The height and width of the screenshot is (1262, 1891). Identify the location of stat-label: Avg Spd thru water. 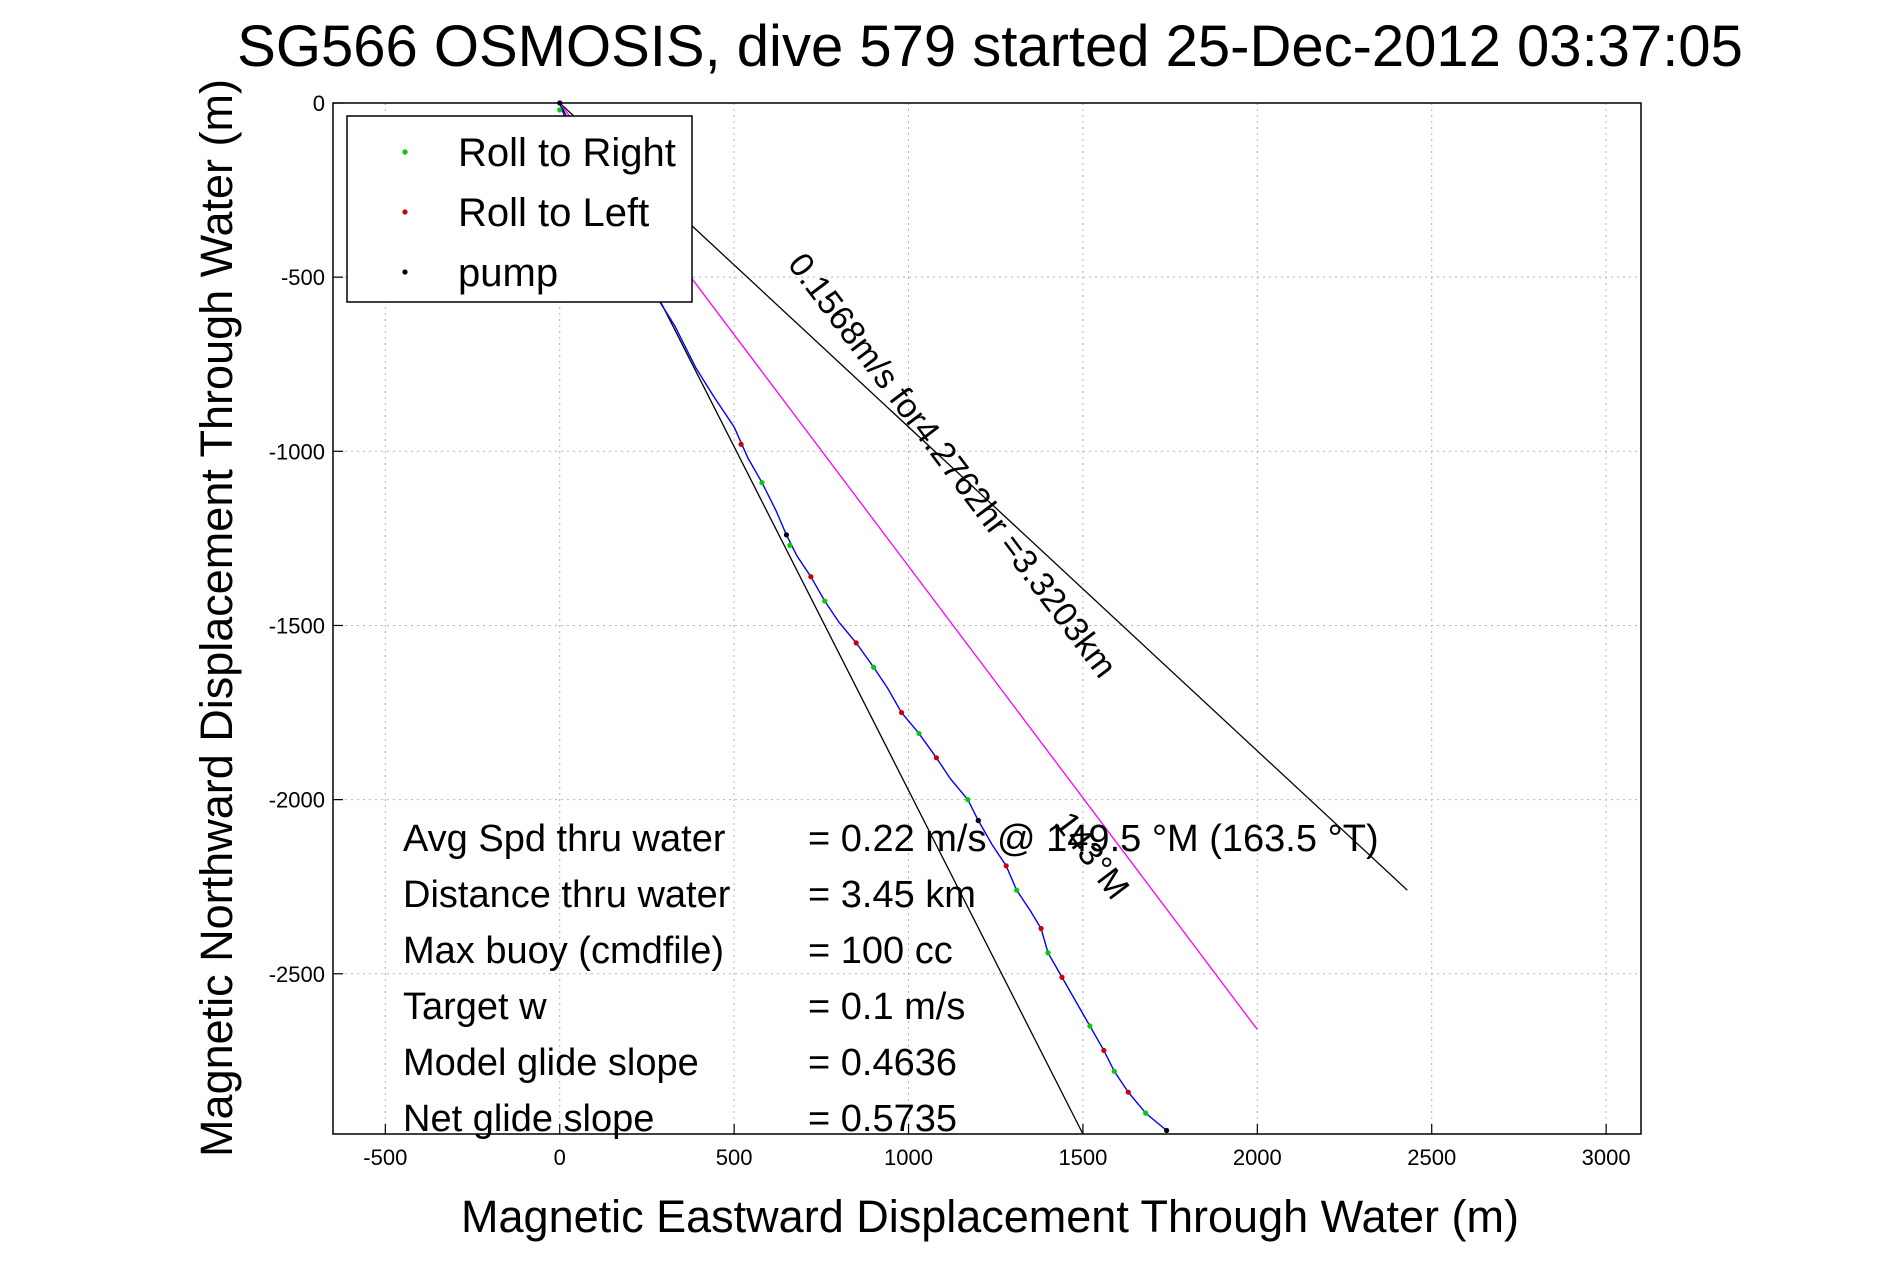
(564, 839).